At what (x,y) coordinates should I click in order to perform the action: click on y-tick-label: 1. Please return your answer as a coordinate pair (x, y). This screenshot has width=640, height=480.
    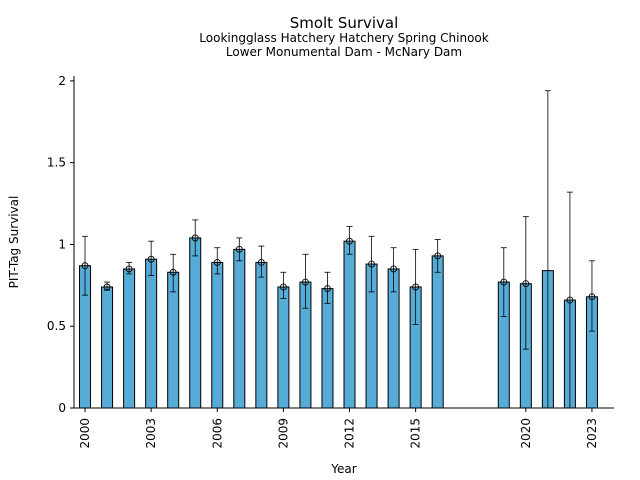
    Looking at the image, I should click on (62, 244).